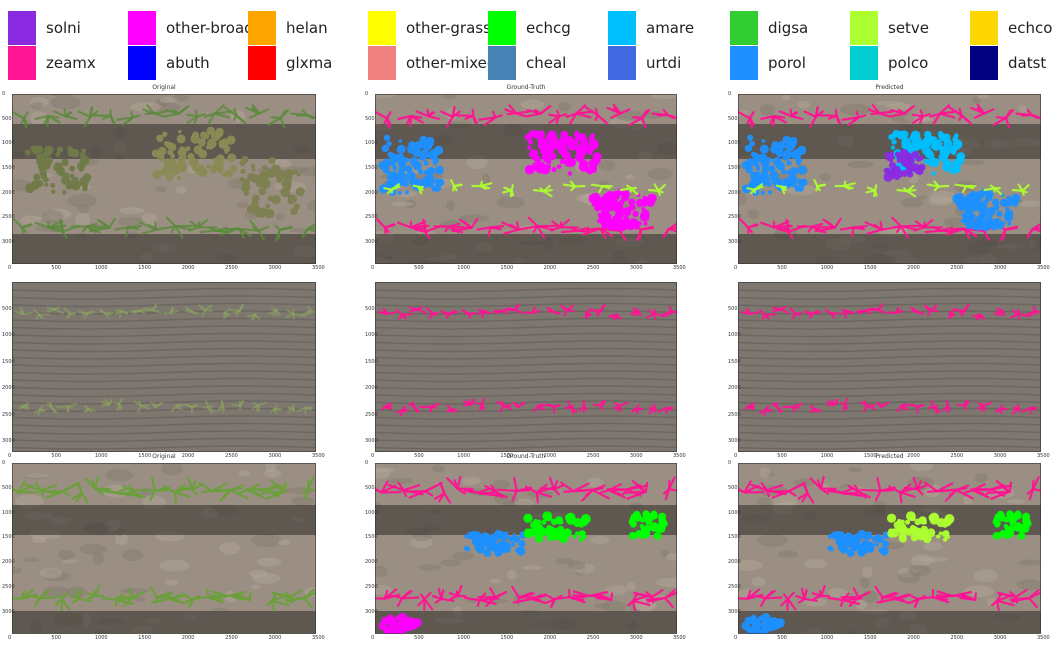 This screenshot has width=1057, height=651. What do you see at coordinates (367, 463) in the screenshot?
I see `y-tick-label: 0` at bounding box center [367, 463].